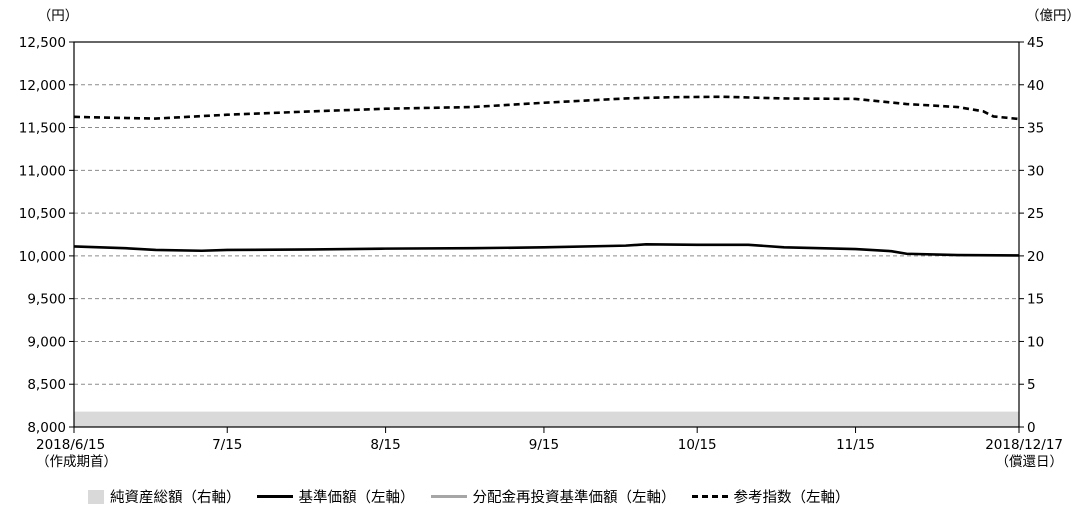 The width and height of the screenshot is (1081, 509). I want to click on left-axis-unit: （円）, so click(58, 16).